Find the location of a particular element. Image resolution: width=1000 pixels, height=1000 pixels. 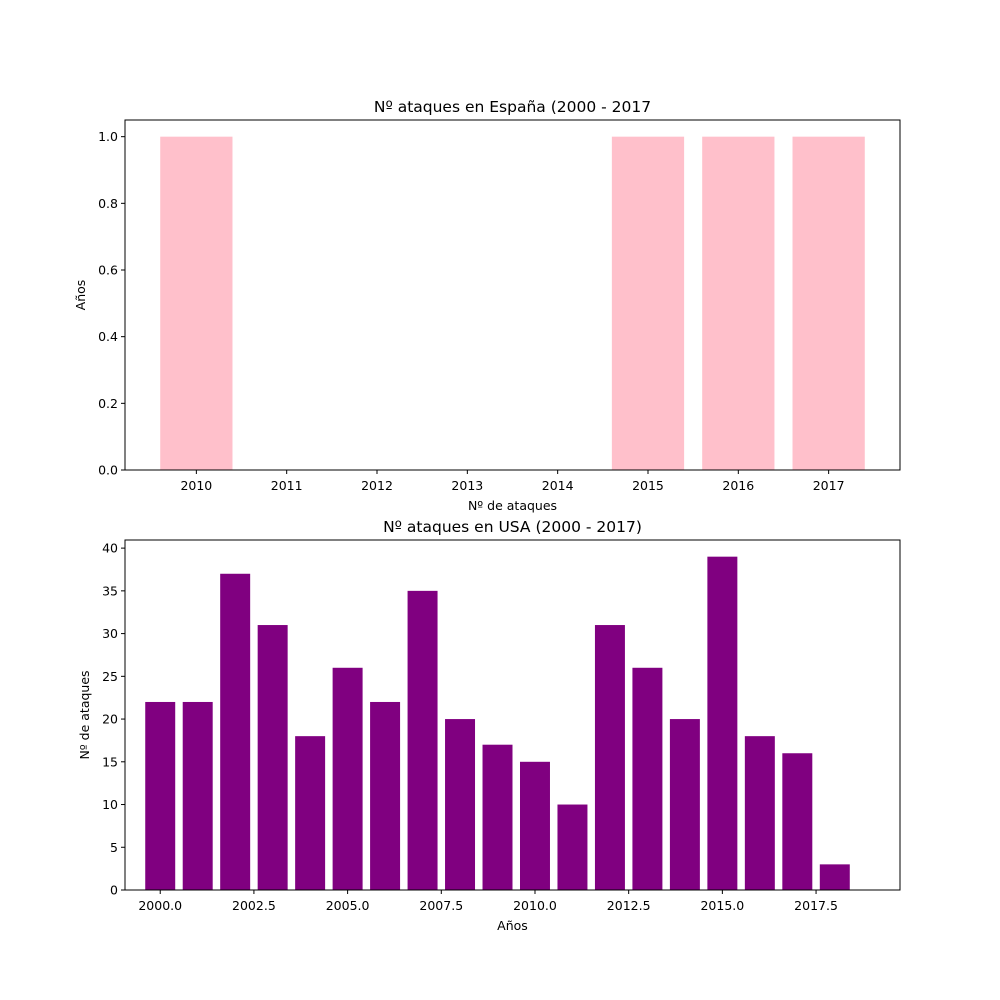

chart-usa-y-axis-label: Nº de ataques is located at coordinates (84, 714).